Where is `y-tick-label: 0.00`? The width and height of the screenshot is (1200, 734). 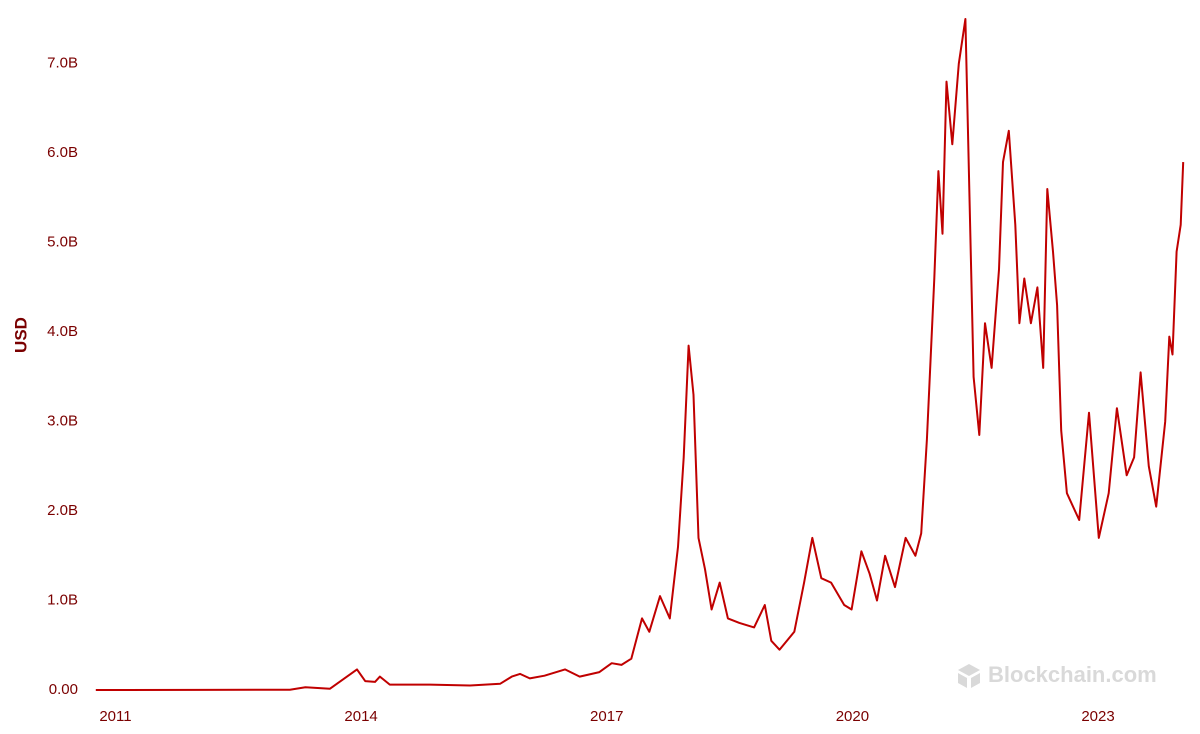 y-tick-label: 0.00 is located at coordinates (63, 689).